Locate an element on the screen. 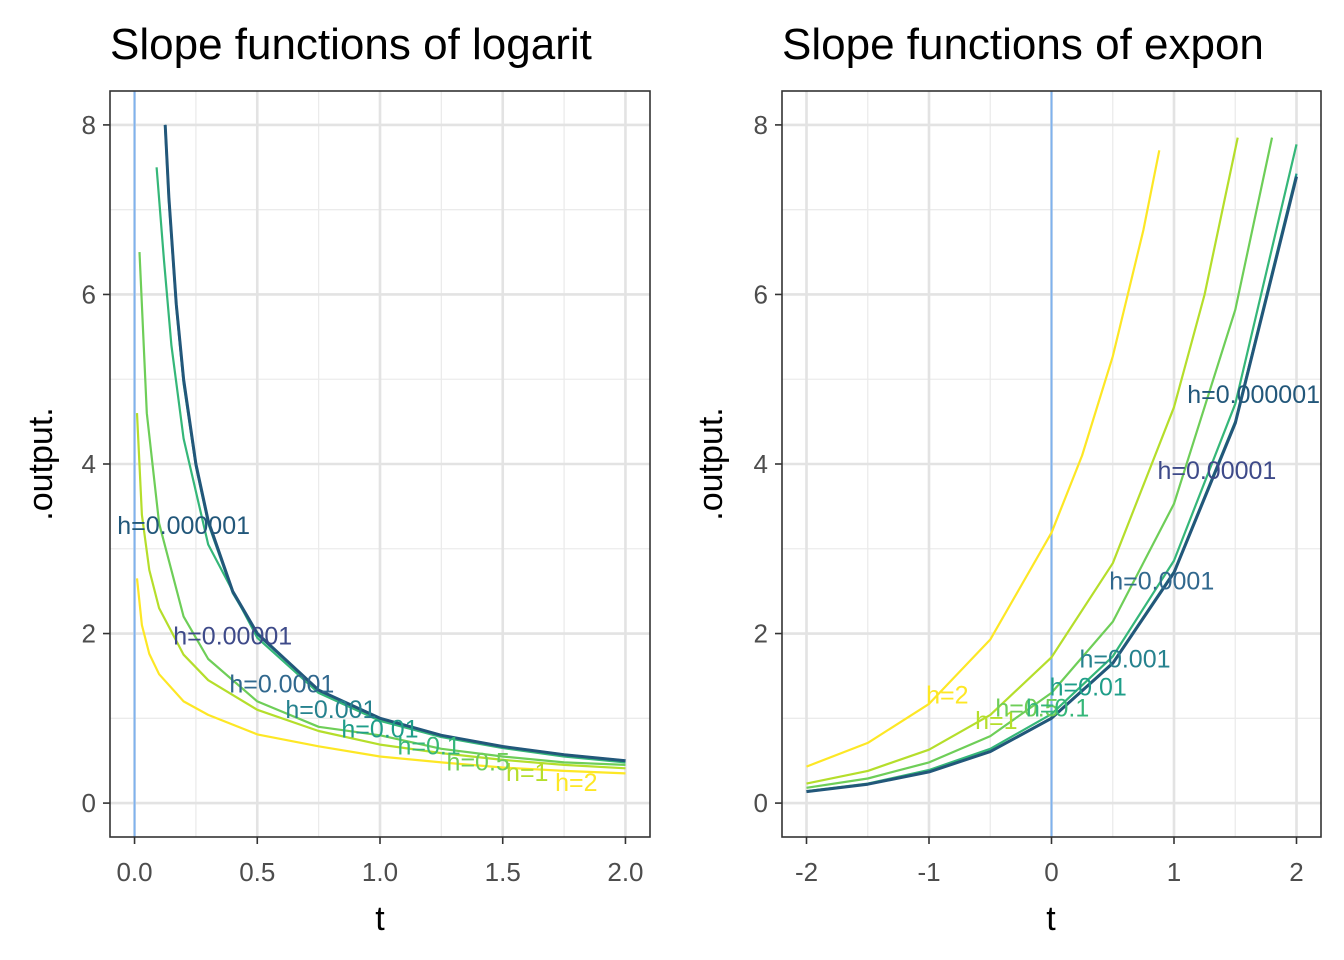 The height and width of the screenshot is (960, 1344). chart-title: Slope functions of expon is located at coordinates (1023, 44).